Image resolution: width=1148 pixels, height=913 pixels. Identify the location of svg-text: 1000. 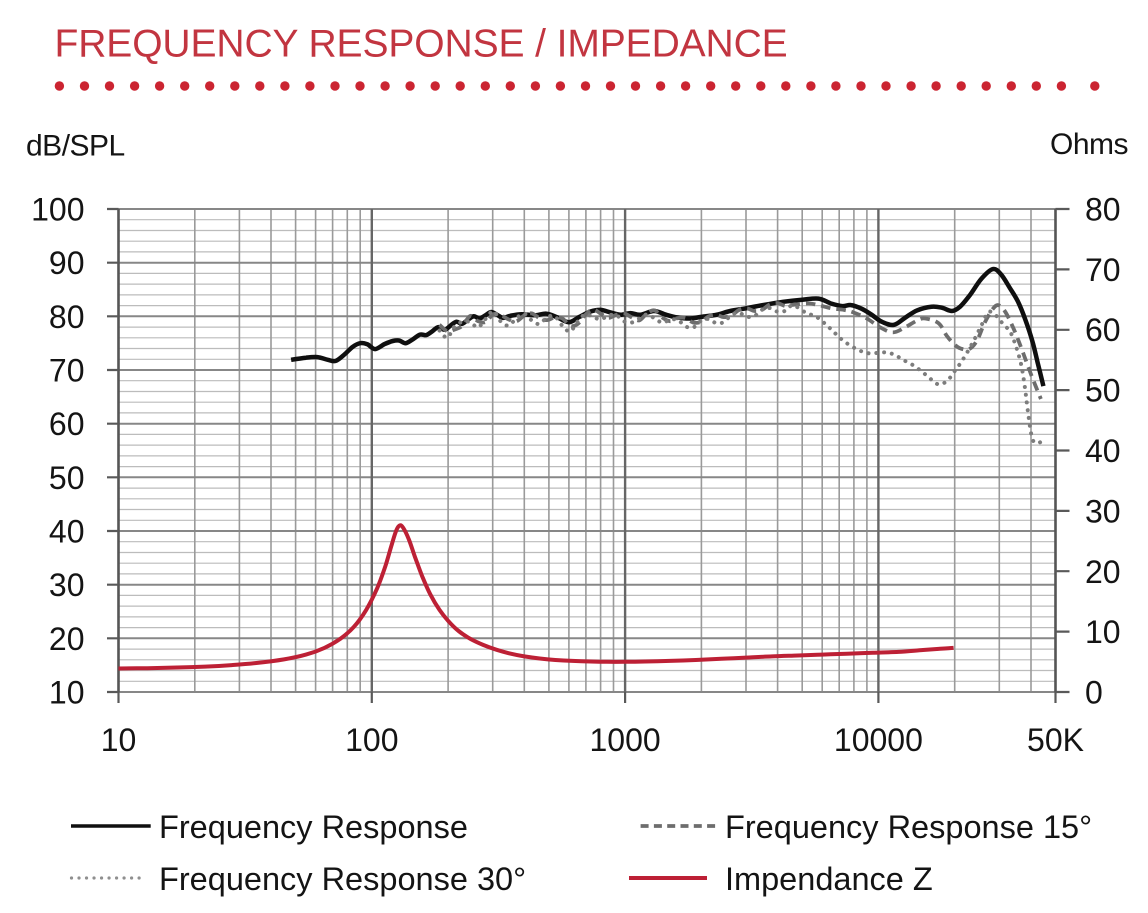
(625, 740).